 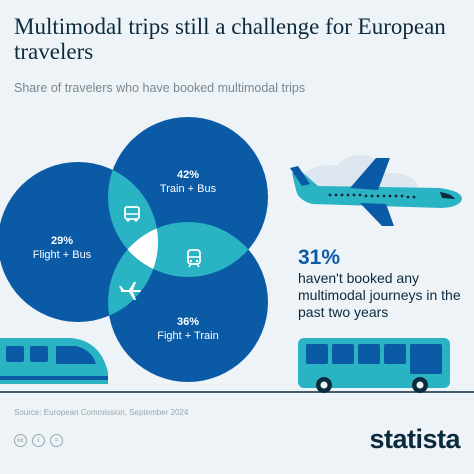 I want to click on attribution-icon: i, so click(x=38, y=440).